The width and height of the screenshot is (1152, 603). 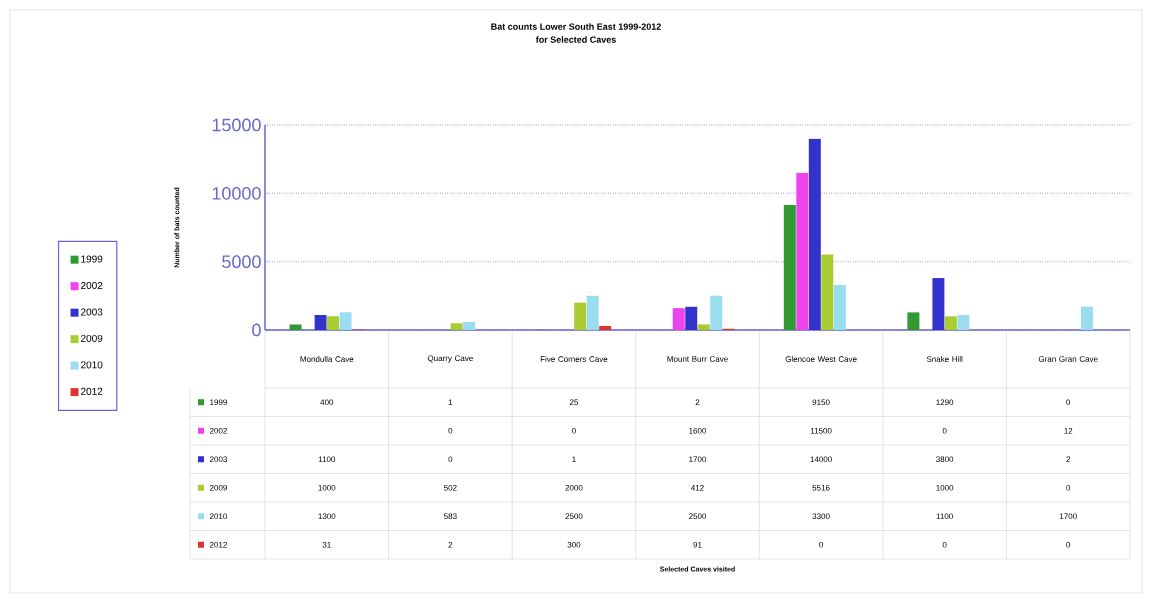 I want to click on text: 2002, so click(x=92, y=285).